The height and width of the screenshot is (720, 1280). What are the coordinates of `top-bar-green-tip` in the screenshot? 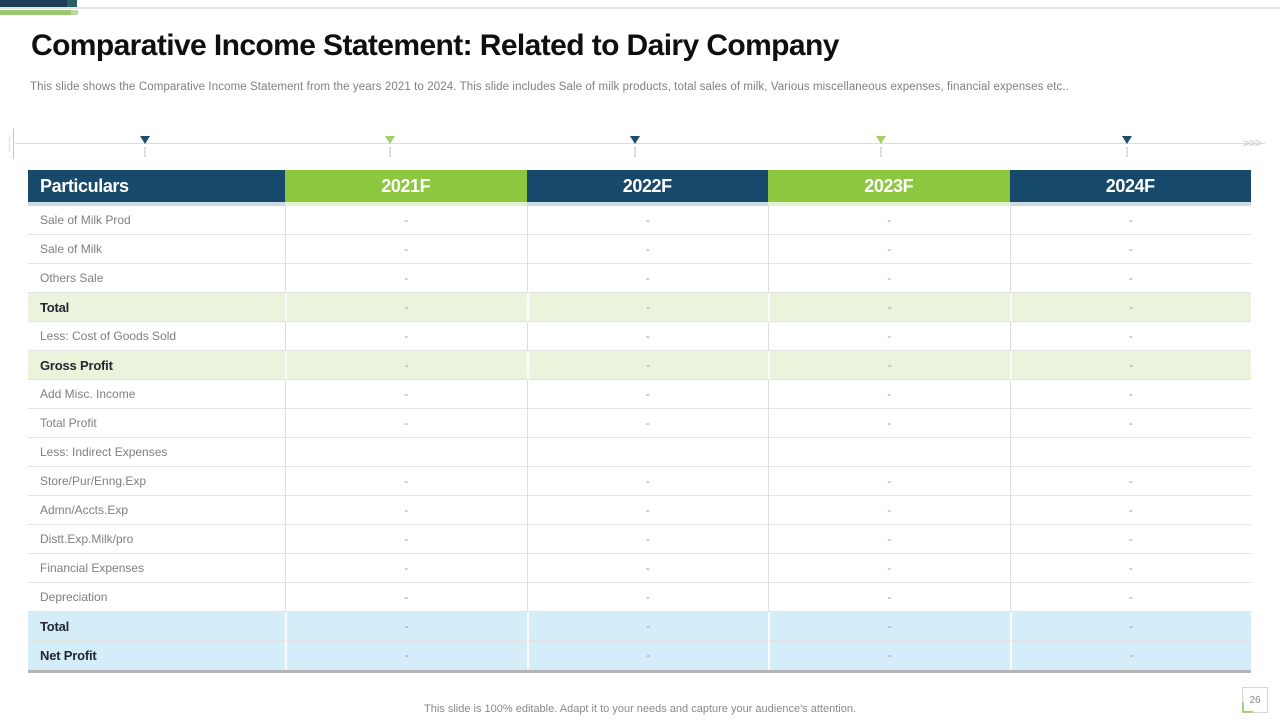 It's located at (74, 12).